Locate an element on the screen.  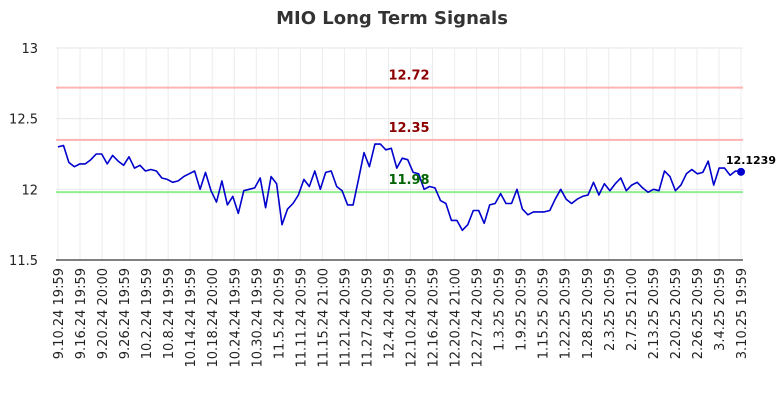
y-tick-label: 13 is located at coordinates (29, 49).